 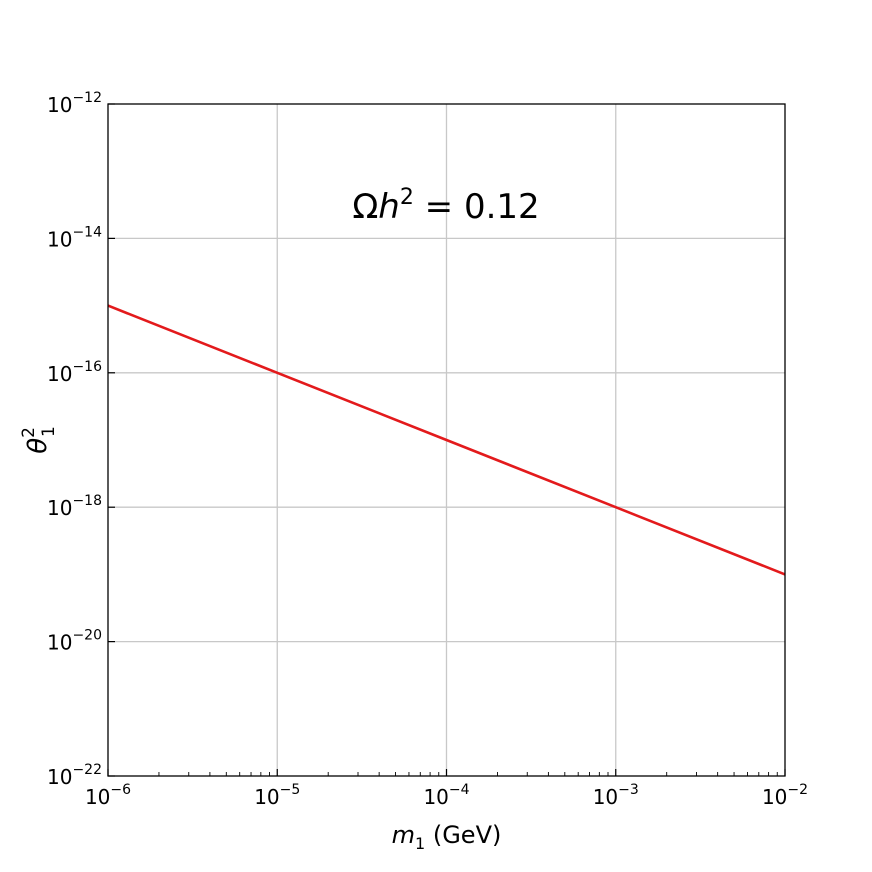 I want to click on x-tick-label: 10⁻⁴, so click(x=446, y=795).